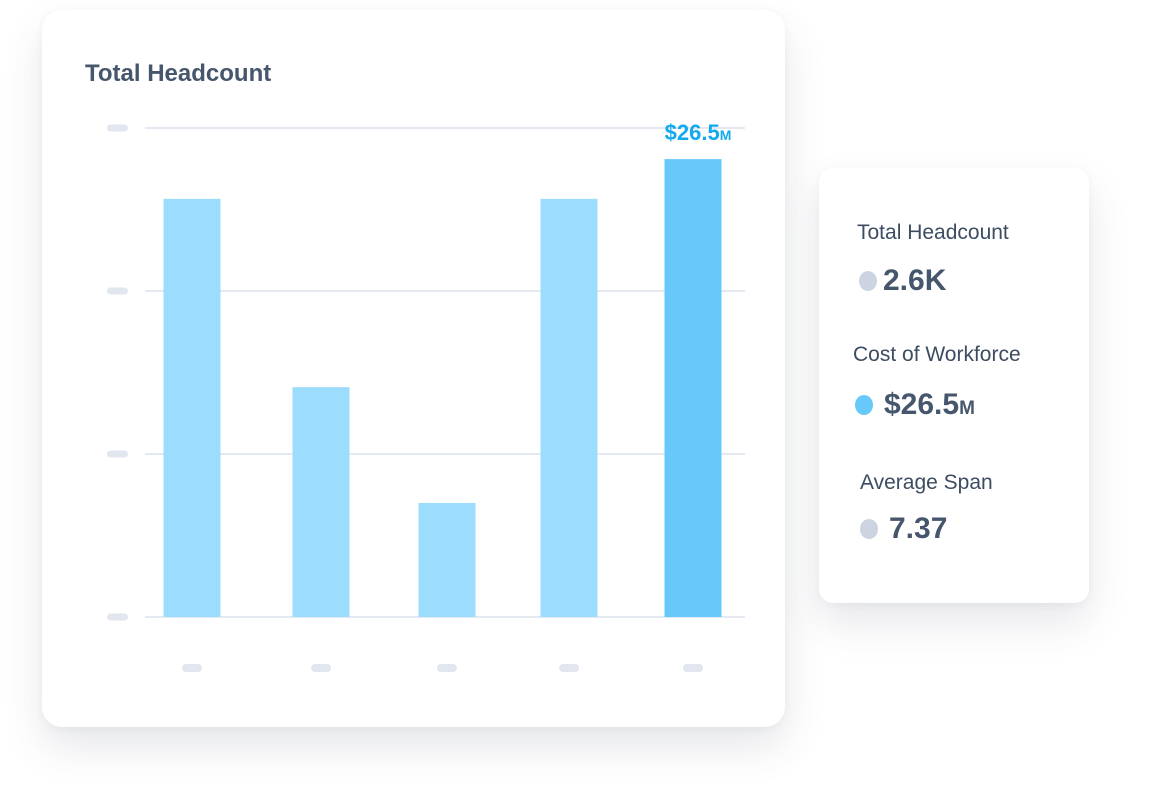 The height and width of the screenshot is (808, 1165). Describe the element at coordinates (864, 405) in the screenshot. I see `cost-dot-icon` at that location.